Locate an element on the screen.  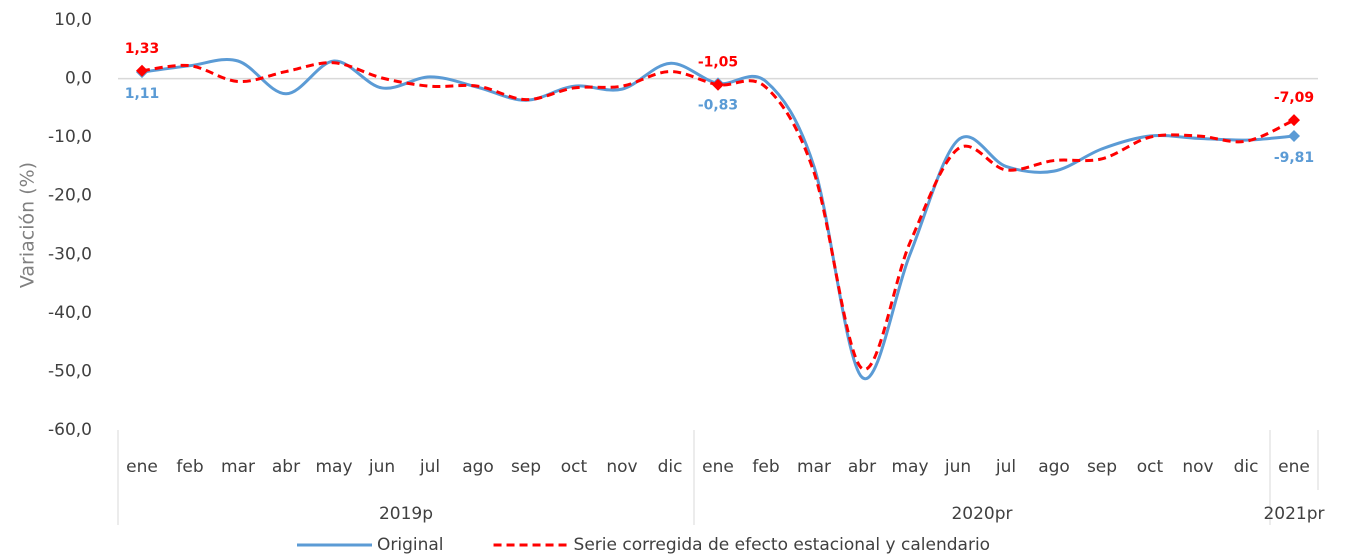
y-axis-title: Variación (%) is located at coordinates (28, 225).